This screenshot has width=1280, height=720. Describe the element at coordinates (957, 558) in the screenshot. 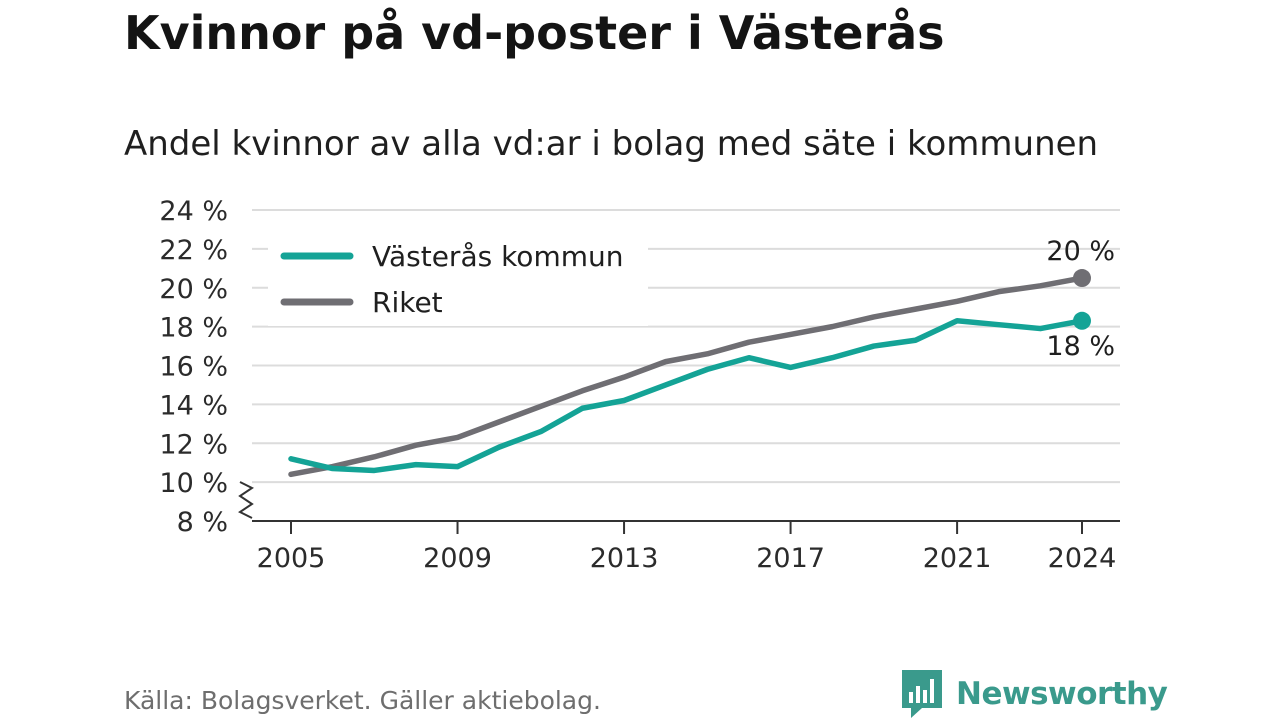

I see `x-tick-label: 2021` at that location.